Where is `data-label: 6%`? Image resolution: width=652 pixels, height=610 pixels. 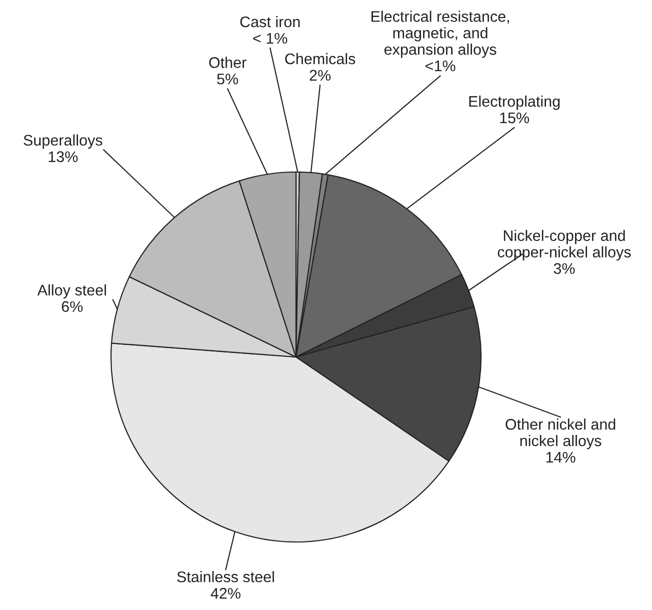
data-label: 6% is located at coordinates (72, 306).